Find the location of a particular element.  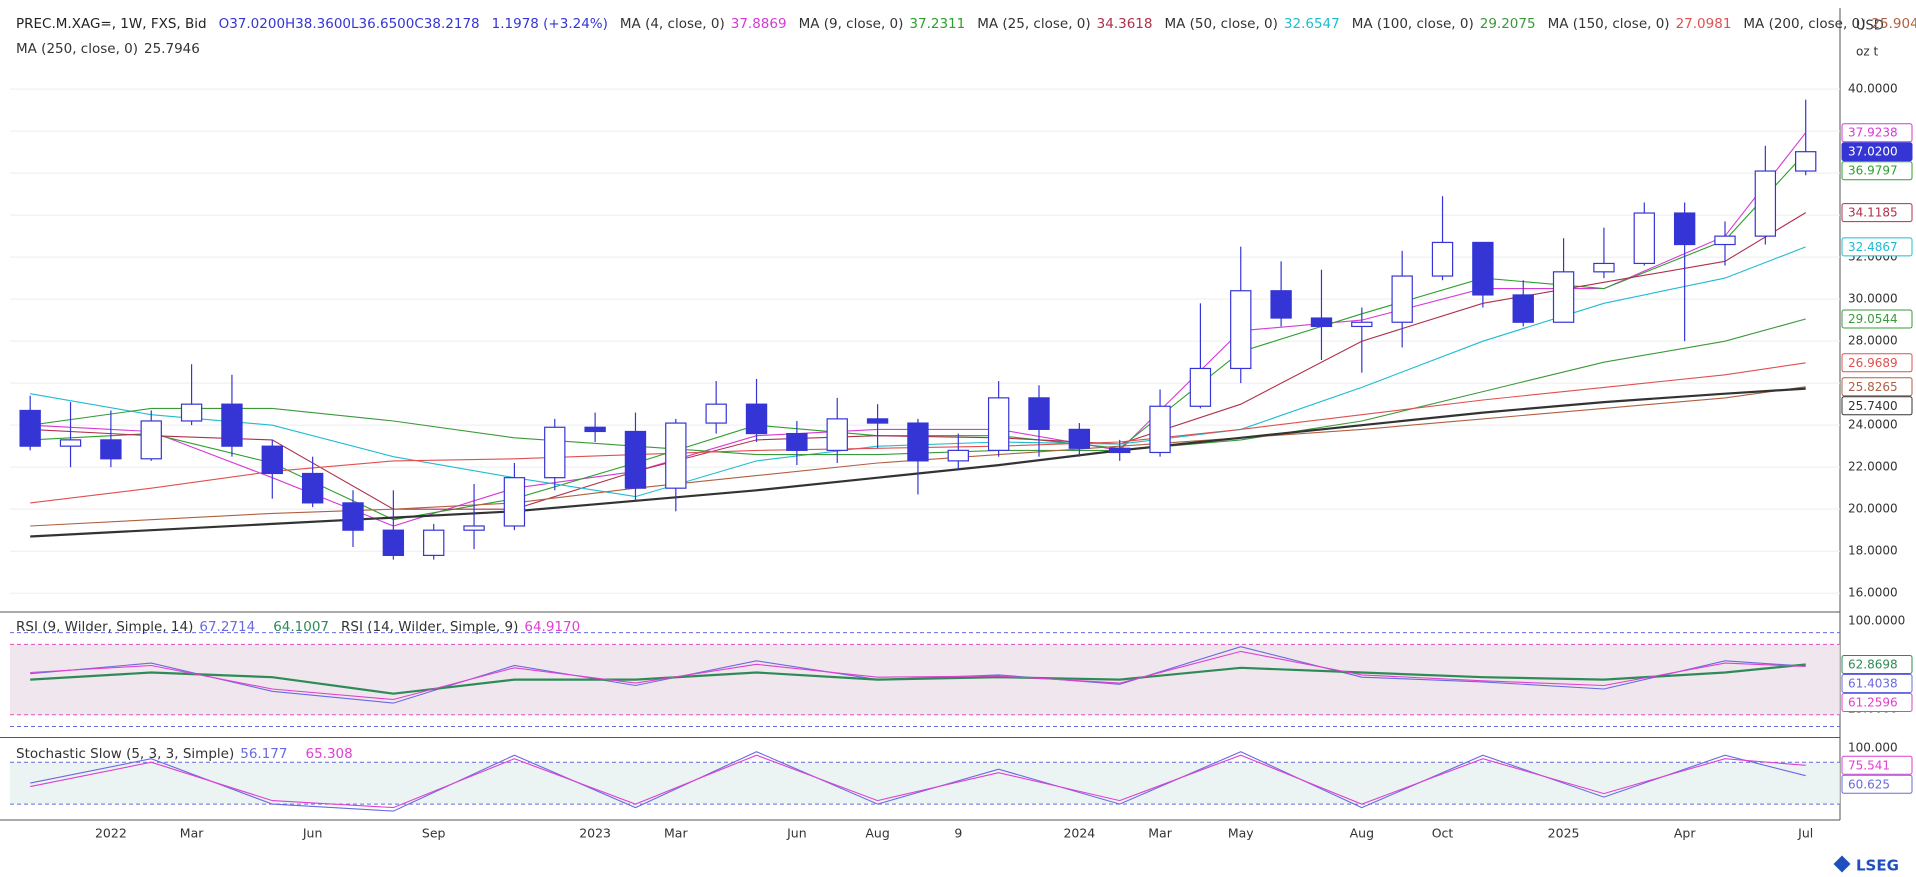

legend-item: MA (4, close, 0) 37.8869 is located at coordinates (703, 24).